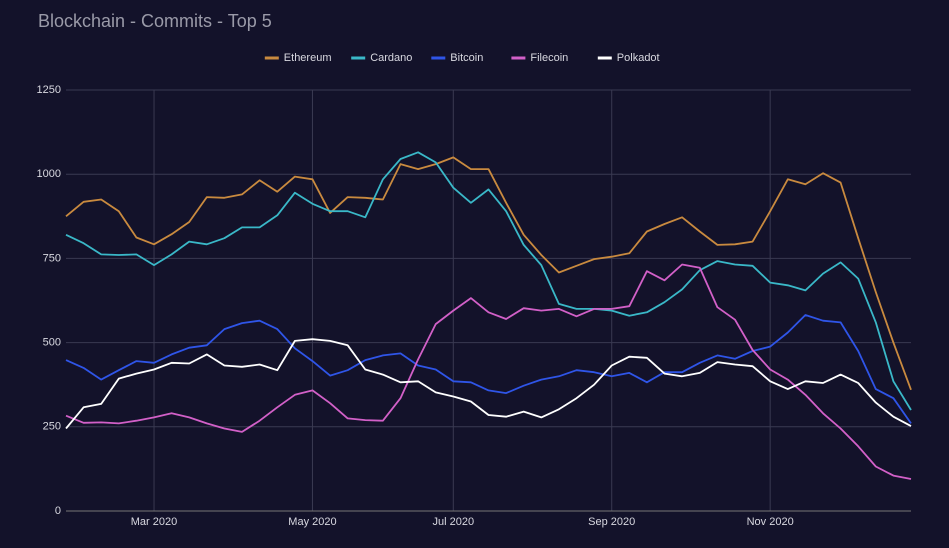 The height and width of the screenshot is (548, 949). What do you see at coordinates (312, 522) in the screenshot?
I see `x-tick-label: May 2020` at bounding box center [312, 522].